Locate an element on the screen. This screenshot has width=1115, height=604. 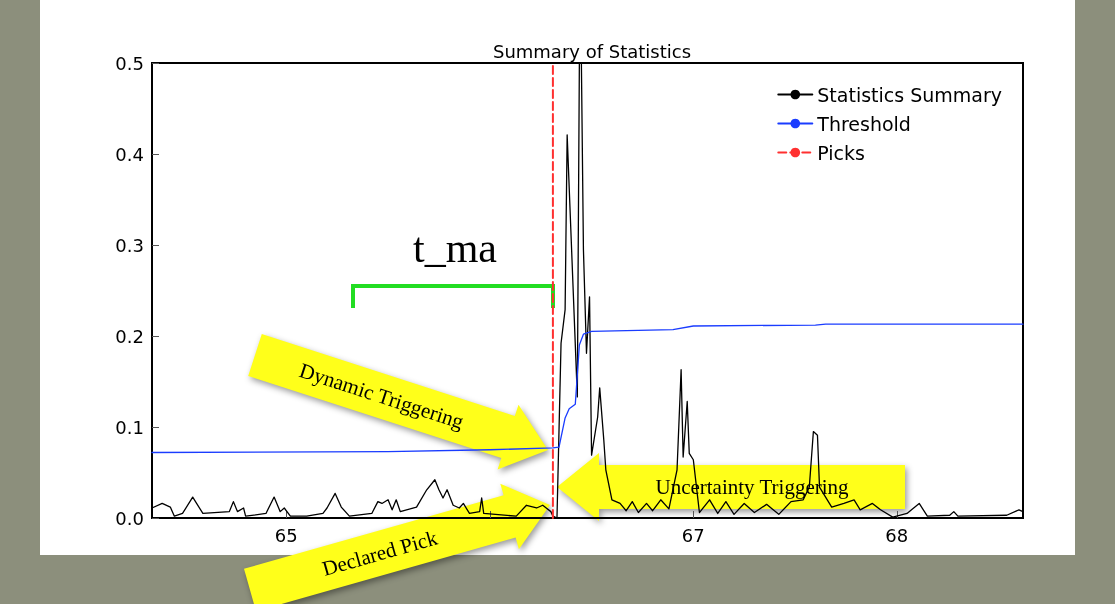
annotation: t_ma is located at coordinates (455, 248).